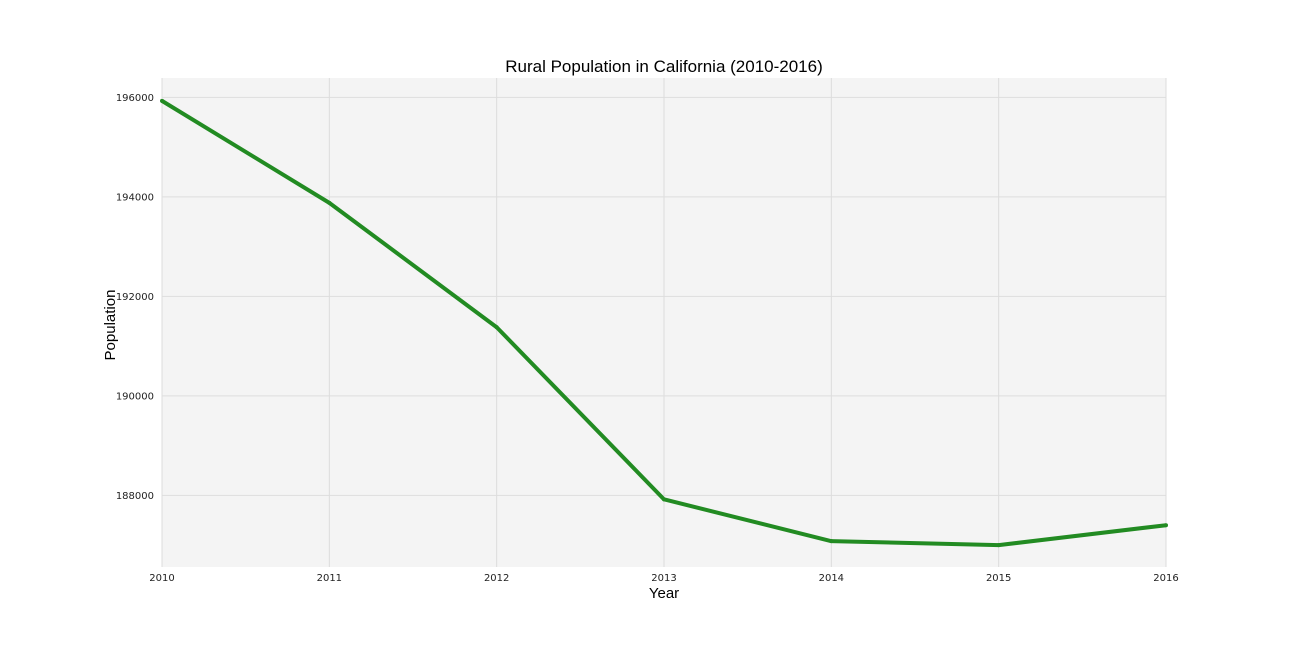  I want to click on y-tick-label: 190000, so click(135, 396).